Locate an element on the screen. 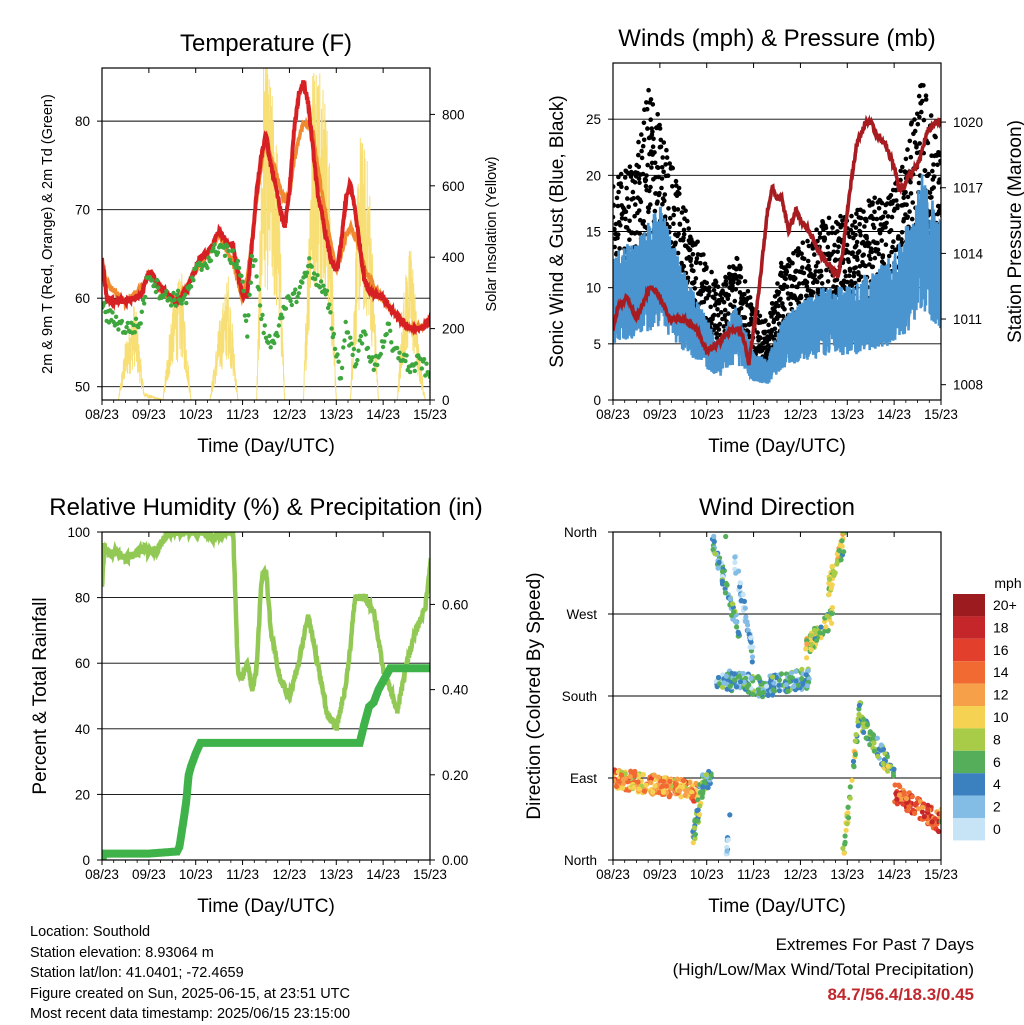 This screenshot has height=1025, width=1024. x-tick-label: 12/23 is located at coordinates (290, 414).